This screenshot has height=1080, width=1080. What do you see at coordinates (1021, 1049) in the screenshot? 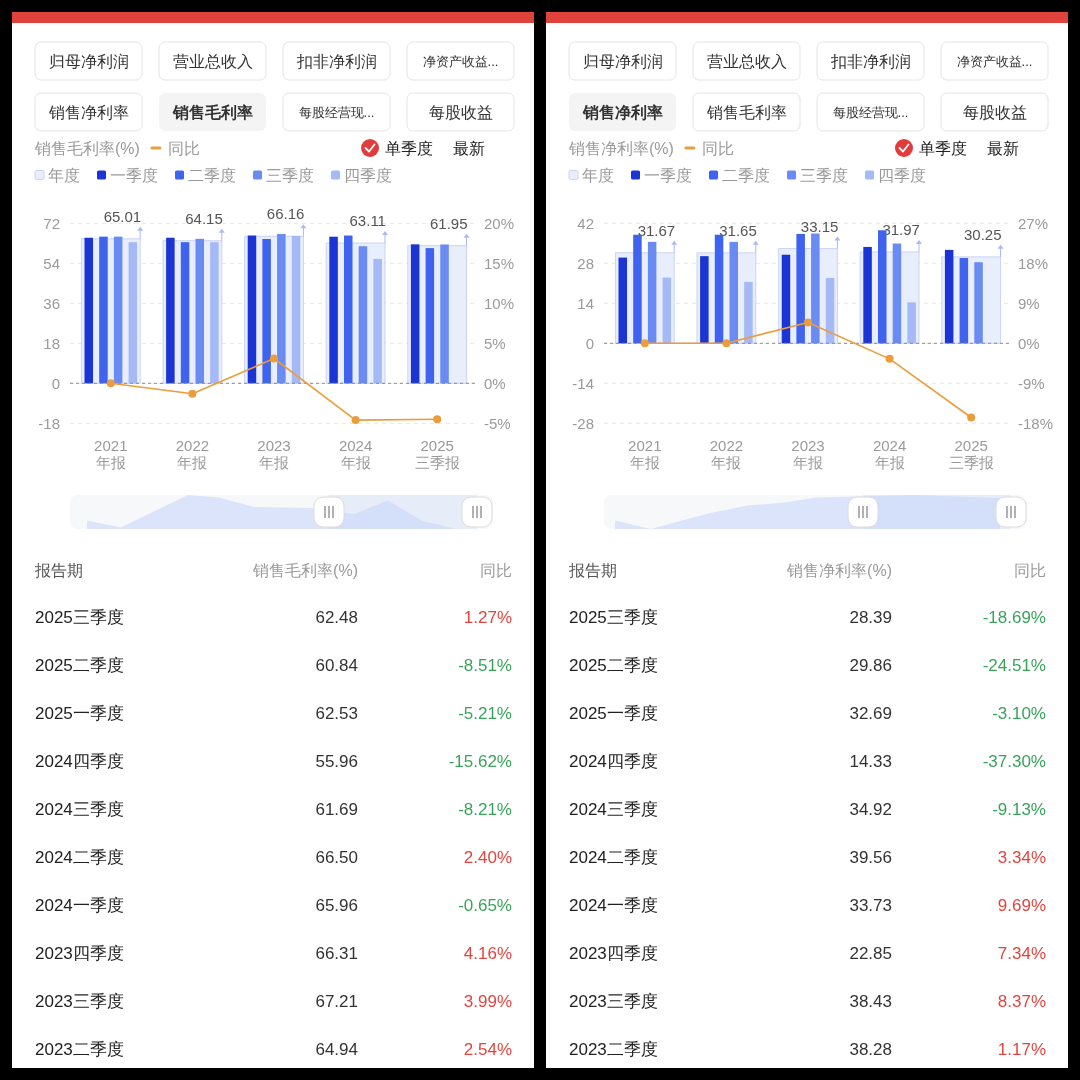
I see `data-label: 1.17%` at bounding box center [1021, 1049].